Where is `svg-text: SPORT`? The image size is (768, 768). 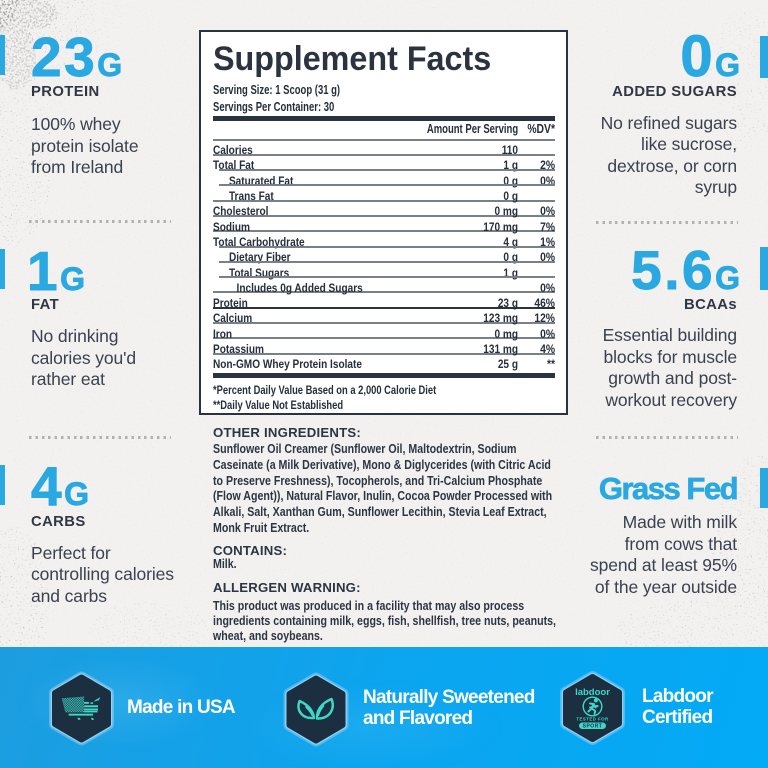
svg-text: SPORT is located at coordinates (593, 727).